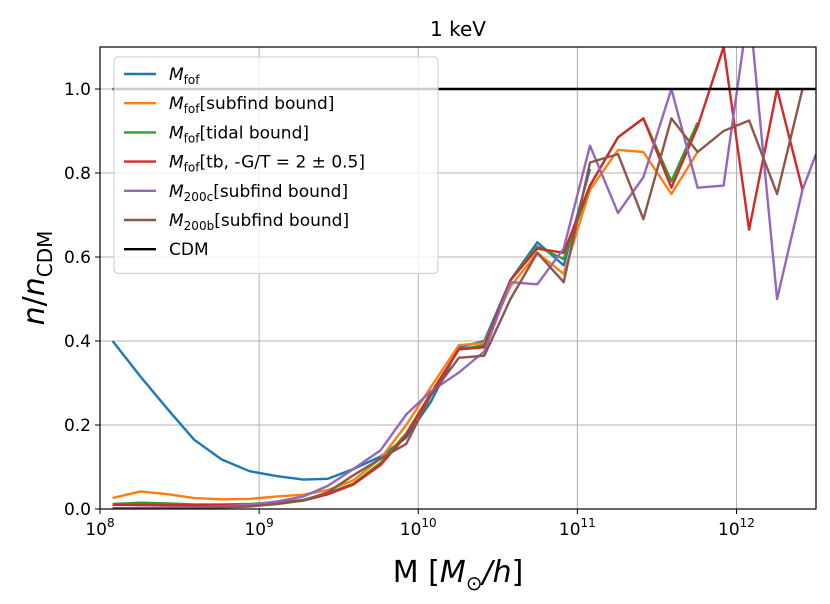 The image size is (830, 604). I want to click on legend-label: M200b[subfind bound], so click(259, 222).